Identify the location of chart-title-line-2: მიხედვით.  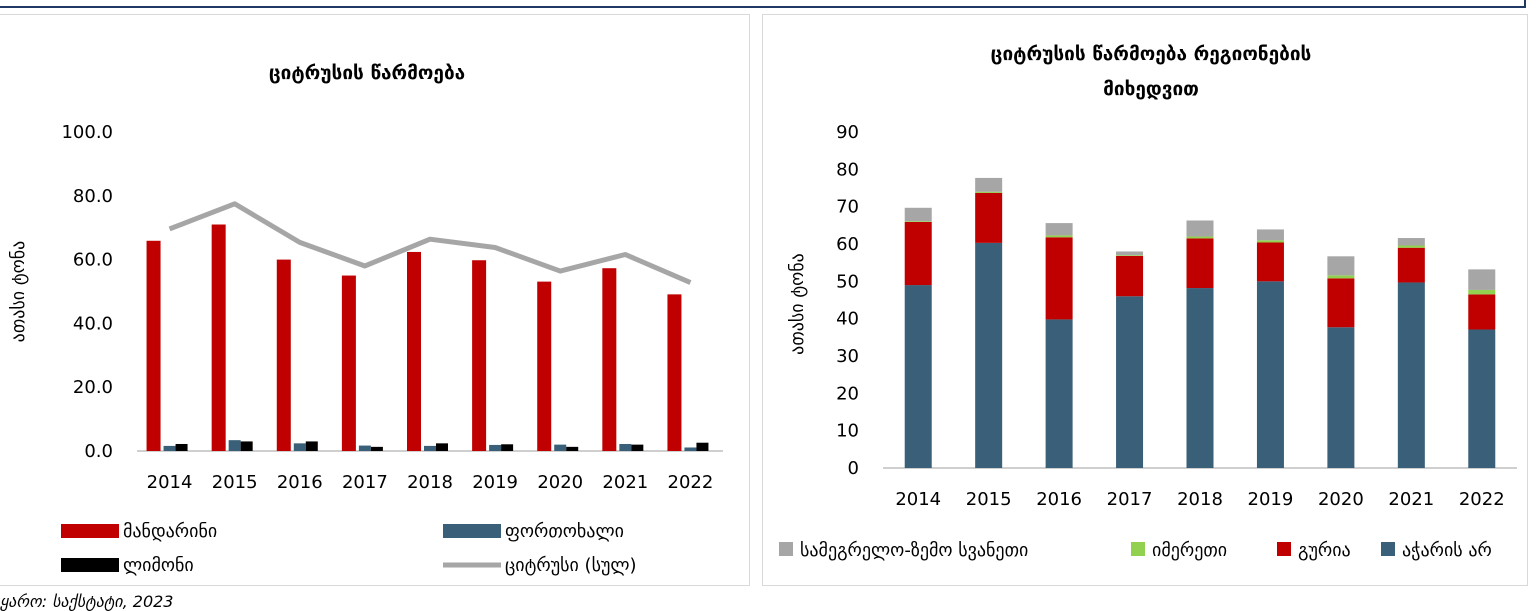
(1151, 89).